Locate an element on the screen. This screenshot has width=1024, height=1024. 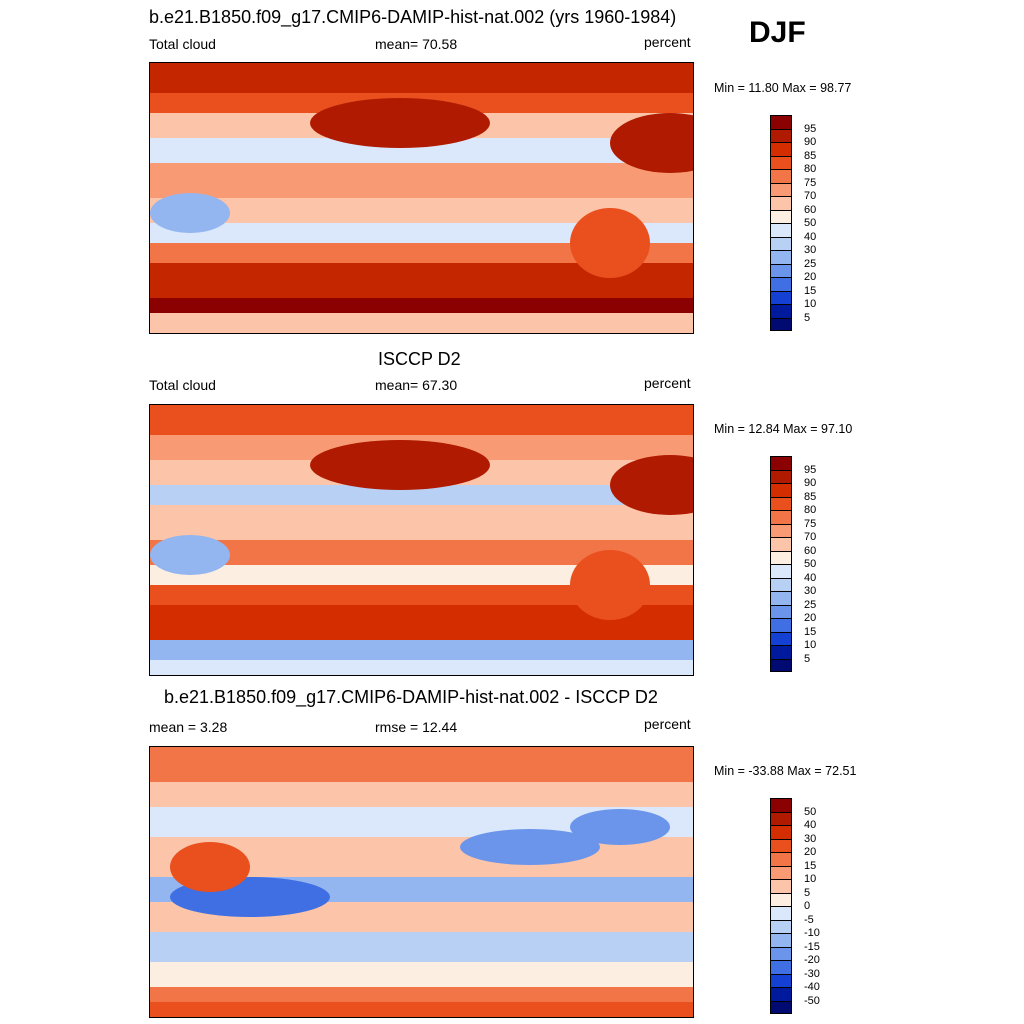
colorbar-level-label: 95 is located at coordinates (810, 128).